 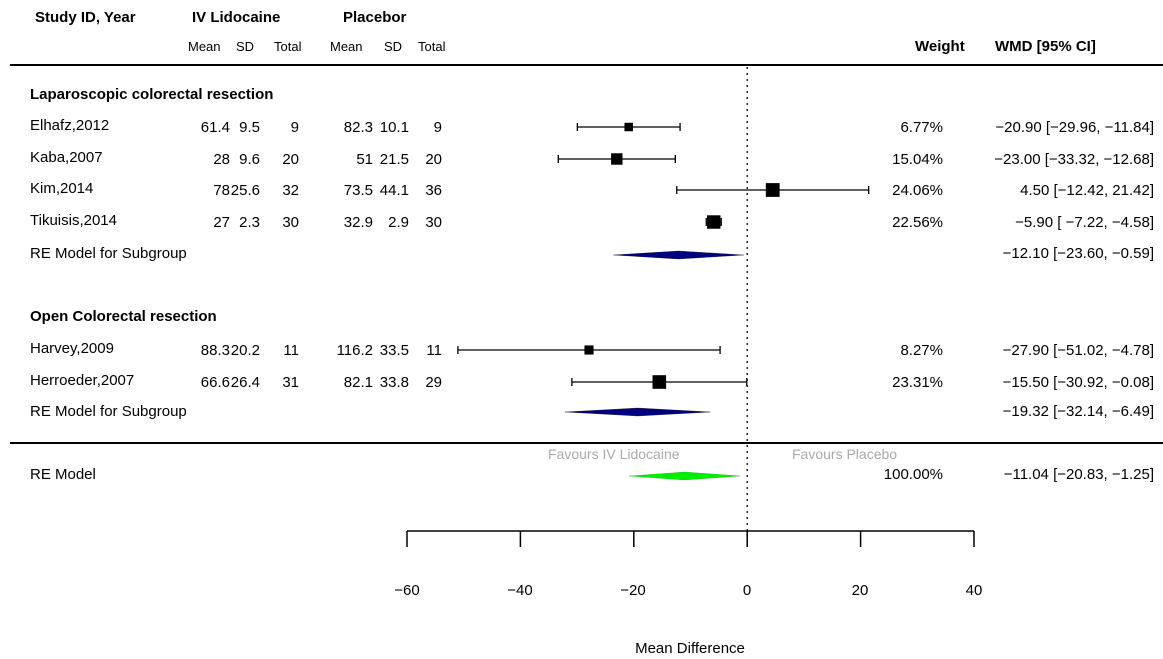 I want to click on g1-mean: 78, so click(x=221, y=190).